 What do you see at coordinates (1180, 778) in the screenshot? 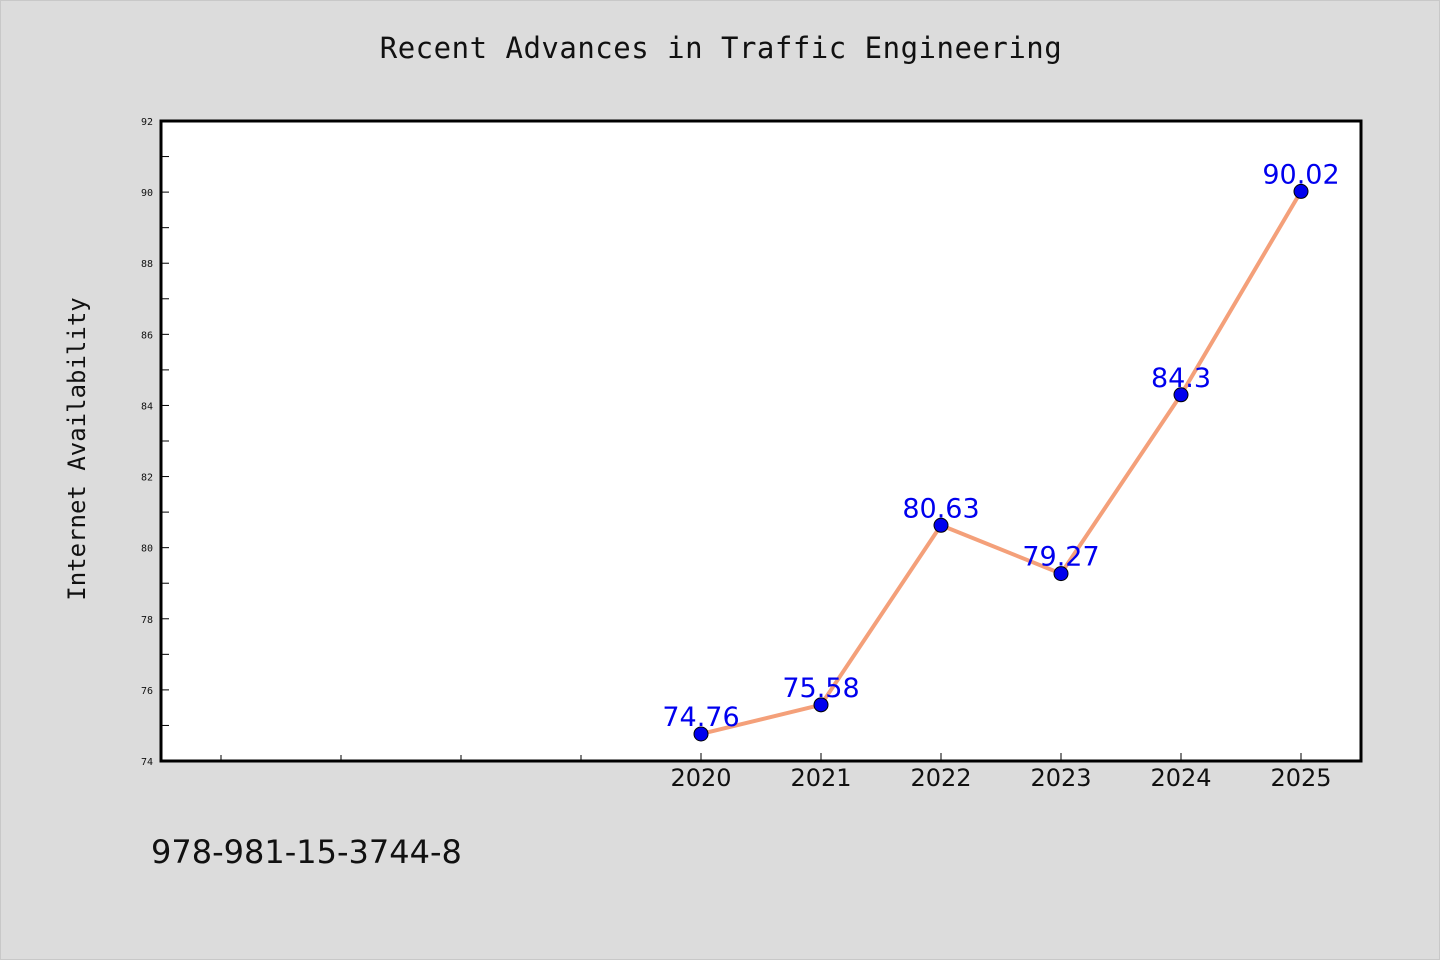
I see `x-tick-label: 2024` at bounding box center [1180, 778].